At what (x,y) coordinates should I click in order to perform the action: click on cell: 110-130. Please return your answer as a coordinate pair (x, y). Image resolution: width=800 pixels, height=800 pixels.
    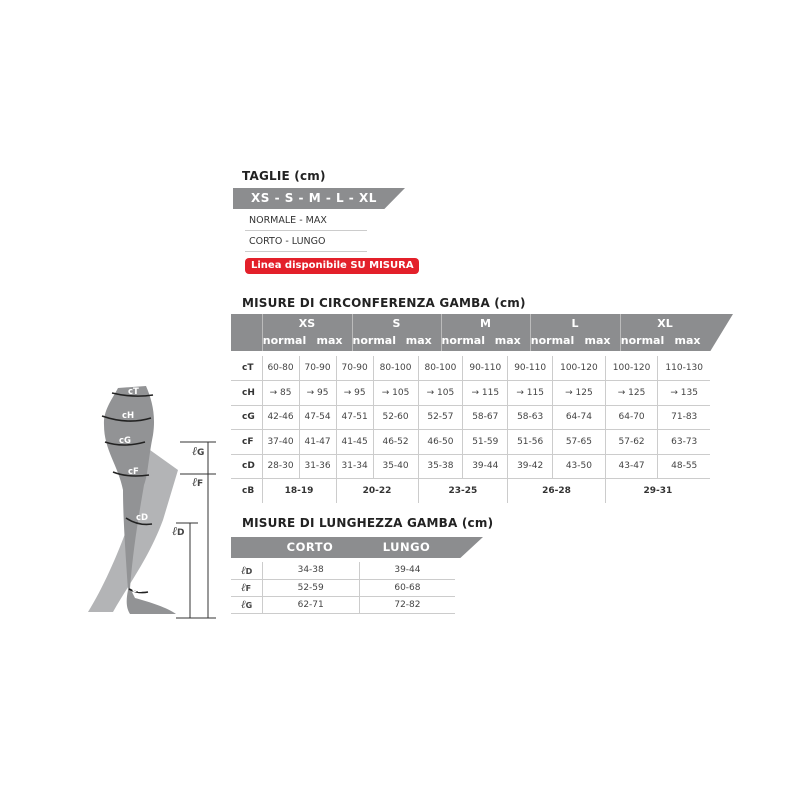
    Looking at the image, I should click on (683, 368).